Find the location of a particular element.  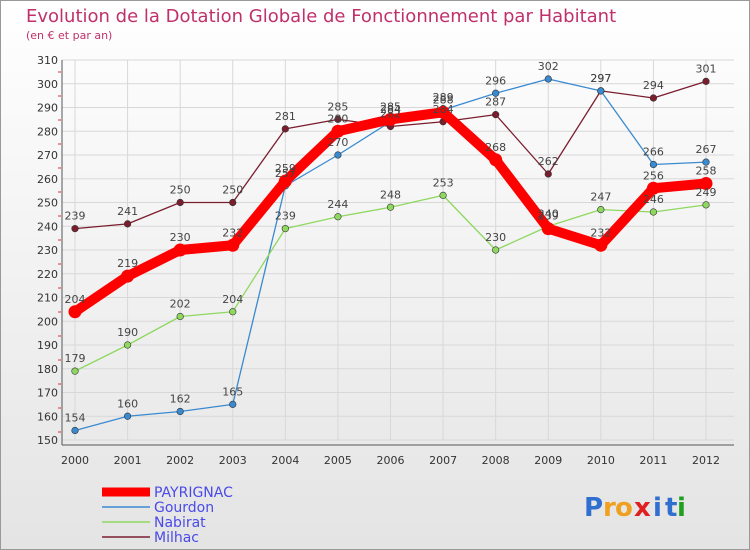

x-tick-label: 2011 is located at coordinates (653, 460).